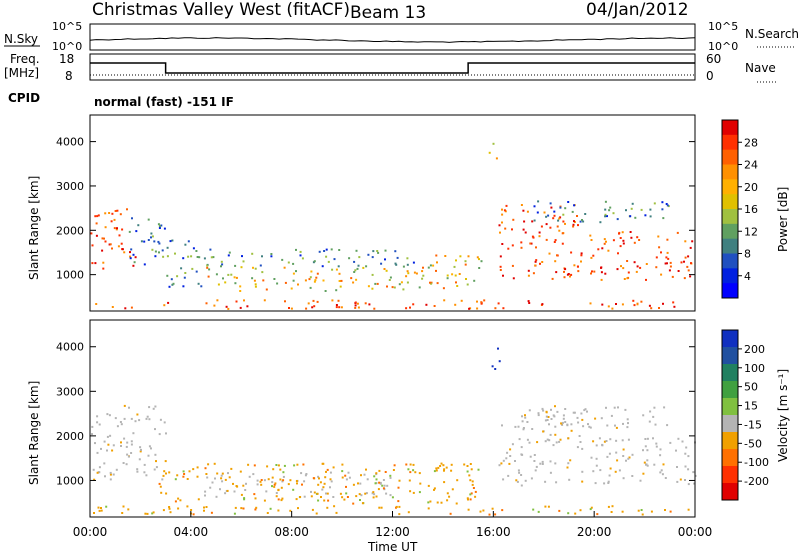 This screenshot has height=558, width=800. I want to click on xtick-label: 04:00, so click(191, 532).